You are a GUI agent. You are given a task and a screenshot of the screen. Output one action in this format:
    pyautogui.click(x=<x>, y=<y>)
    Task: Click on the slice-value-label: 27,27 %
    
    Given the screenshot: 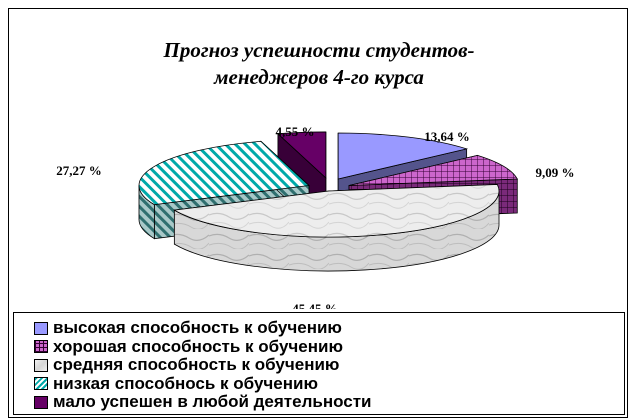 What is the action you would take?
    pyautogui.click(x=79, y=170)
    